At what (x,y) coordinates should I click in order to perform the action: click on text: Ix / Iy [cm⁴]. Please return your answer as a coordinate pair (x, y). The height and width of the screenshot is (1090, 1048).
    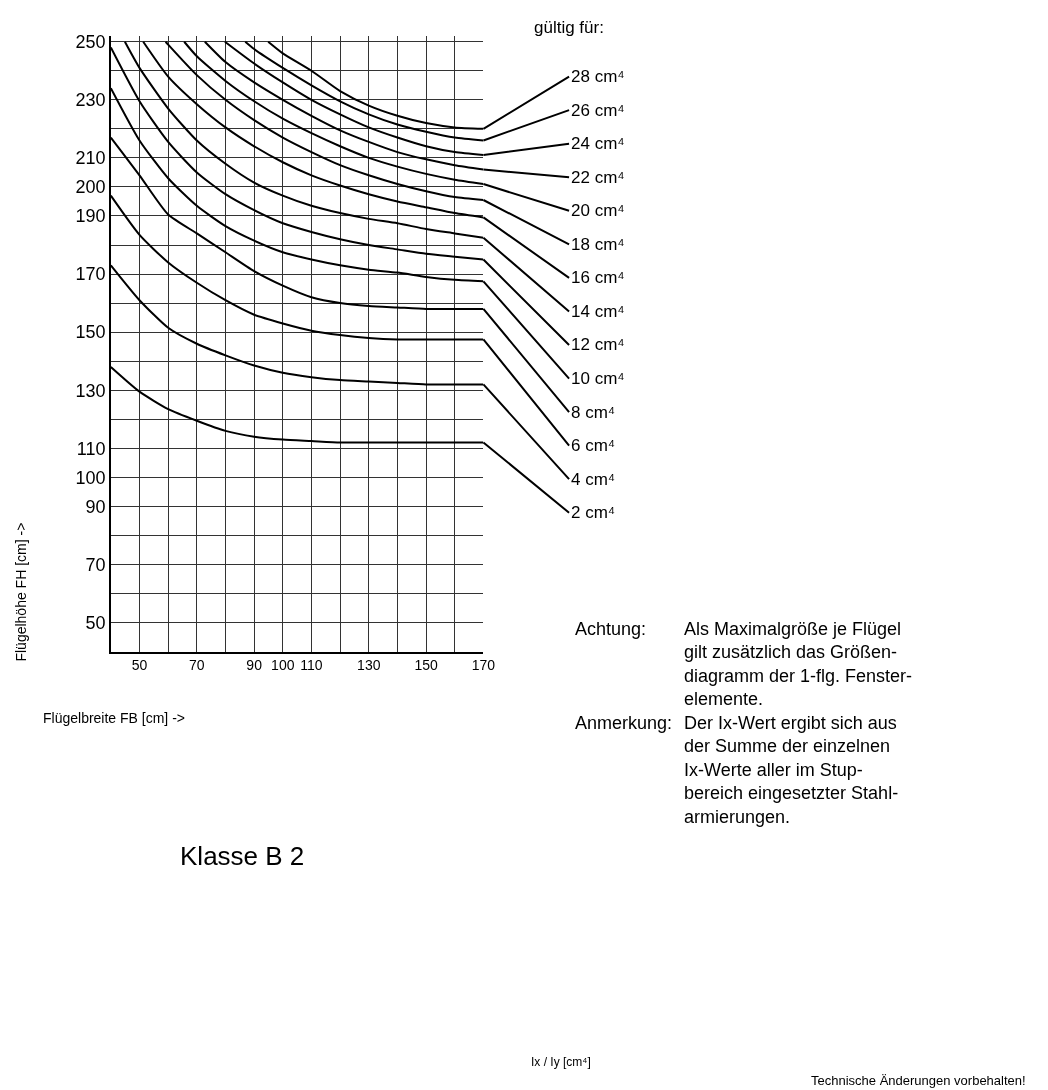
    Looking at the image, I should click on (561, 1062).